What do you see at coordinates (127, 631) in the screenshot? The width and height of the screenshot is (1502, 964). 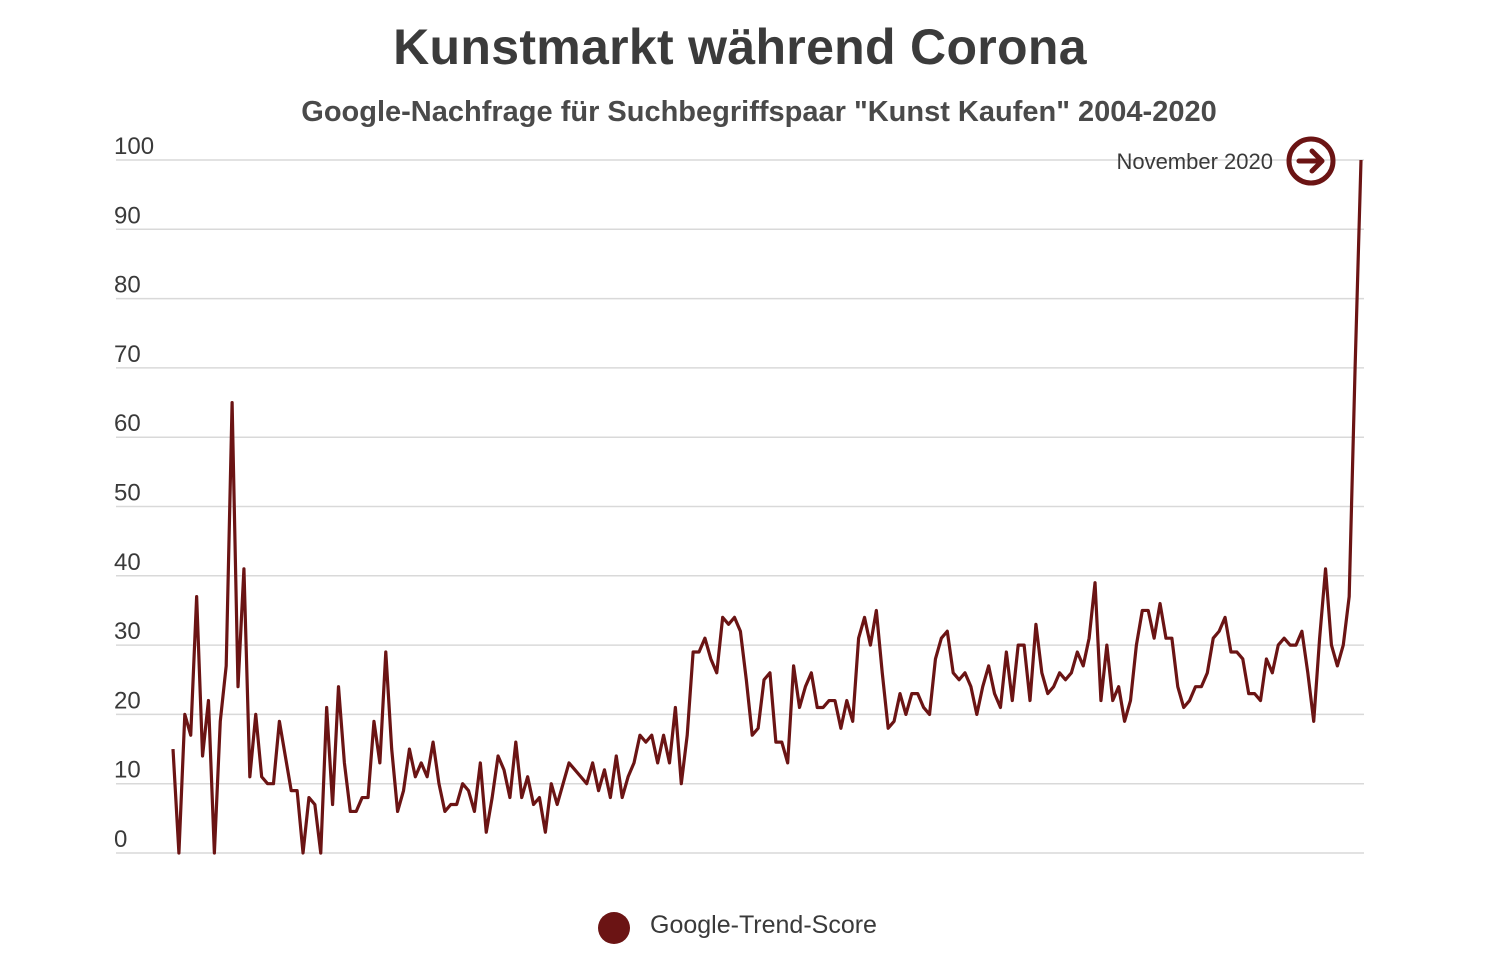 I see `y-tick-label: 30` at bounding box center [127, 631].